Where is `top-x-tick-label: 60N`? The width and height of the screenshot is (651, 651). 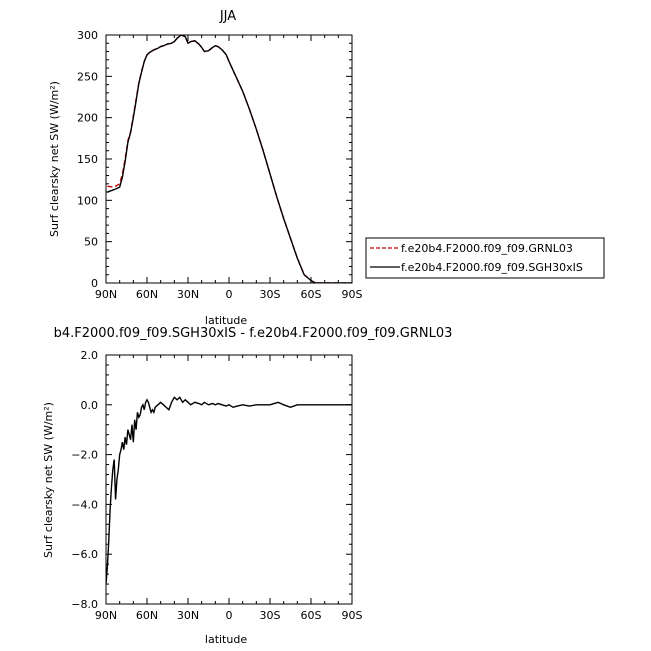 top-x-tick-label: 60N is located at coordinates (147, 294).